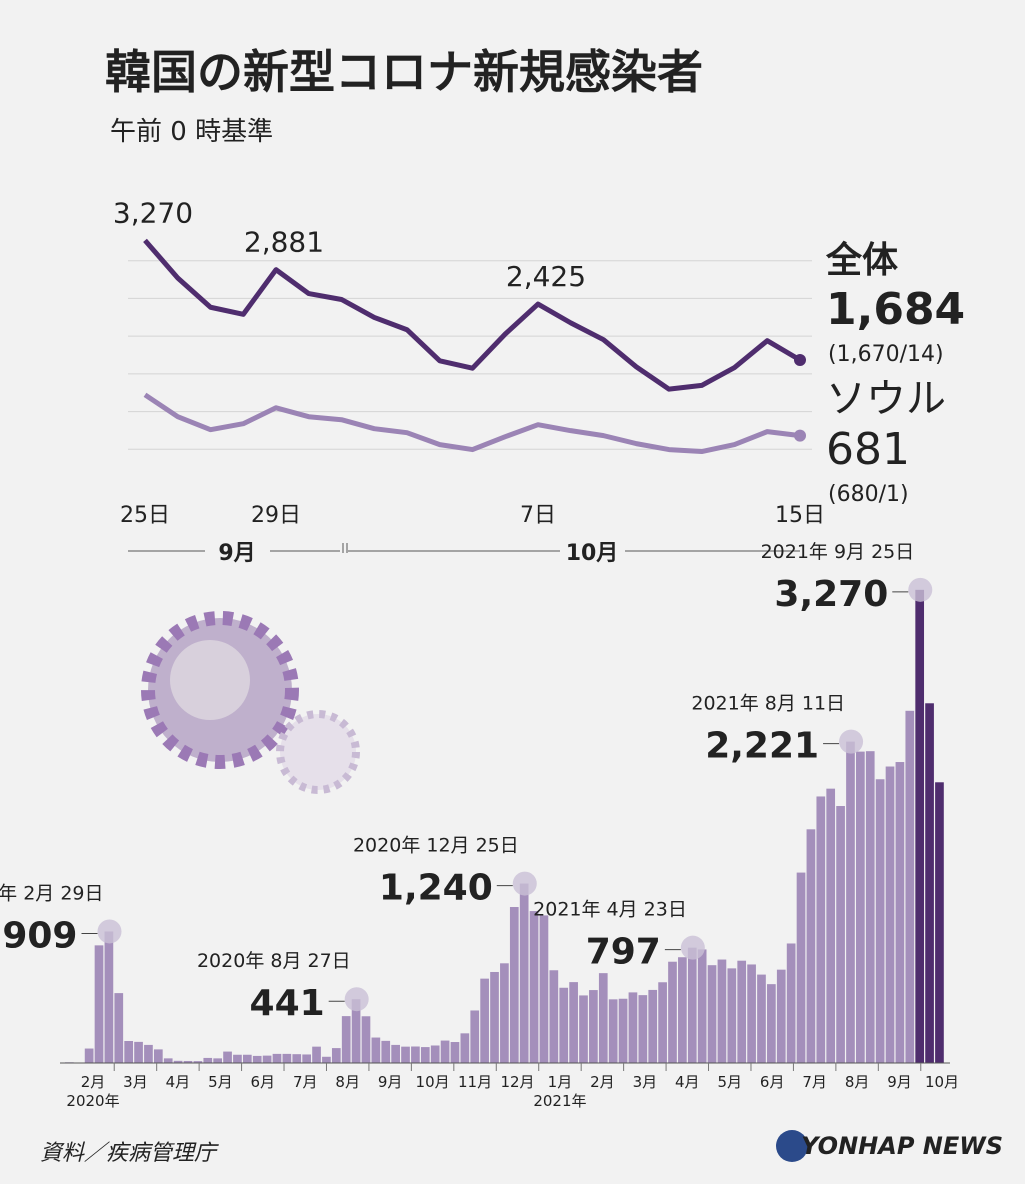 The height and width of the screenshot is (1184, 1025). Describe the element at coordinates (838, 552) in the screenshot. I see `annotation-date: 2021年 9月 25日` at that location.